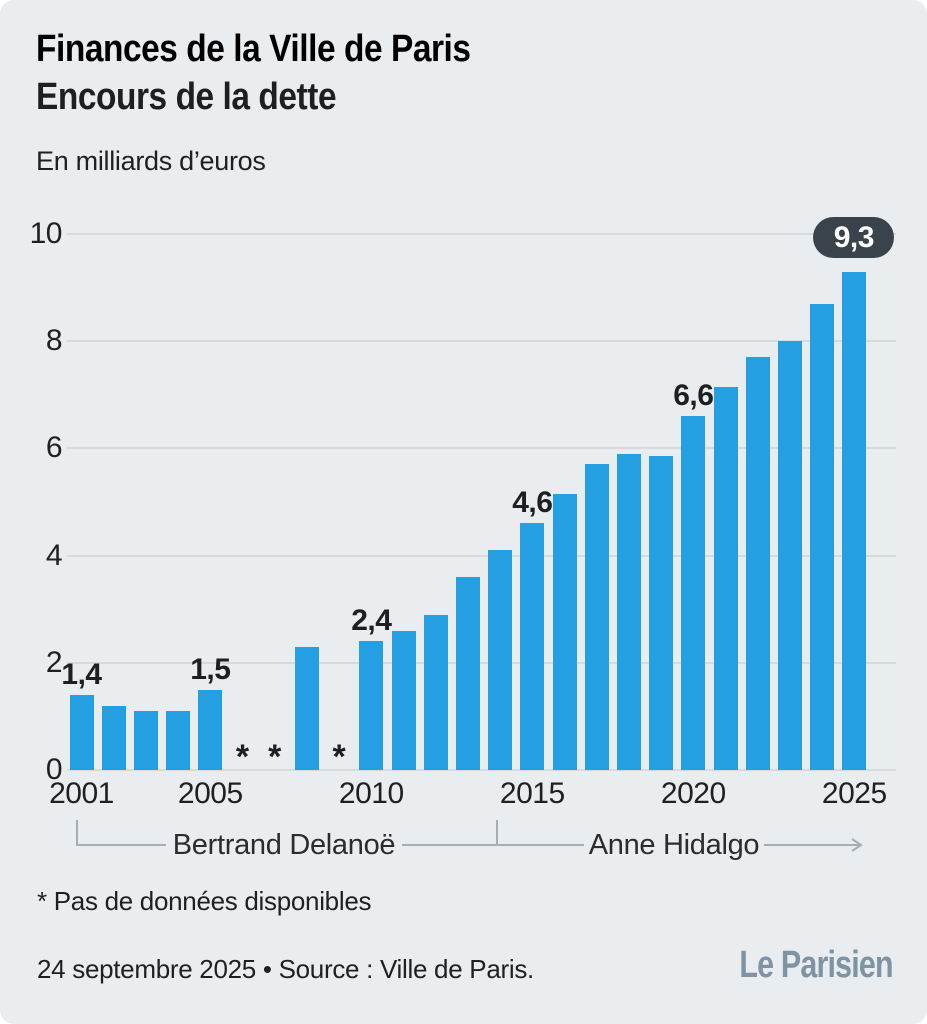 The width and height of the screenshot is (927, 1024). Describe the element at coordinates (403, 700) in the screenshot. I see `bar-2011` at that location.